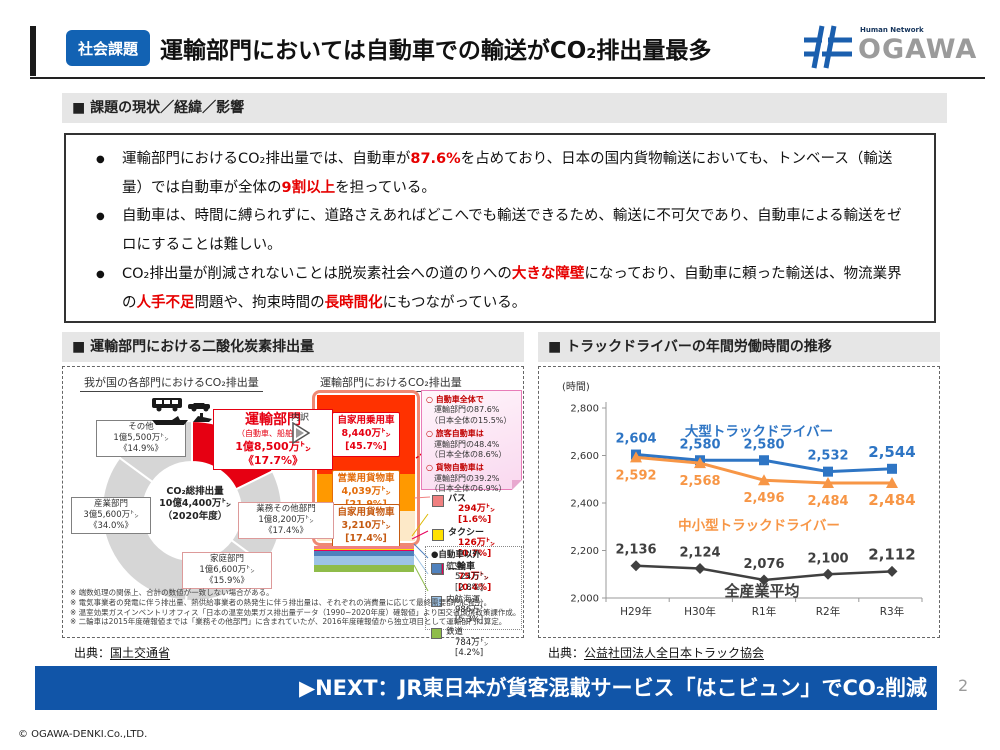 The height and width of the screenshot is (750, 1000). What do you see at coordinates (763, 564) in the screenshot?
I see `data-label: 2,076` at bounding box center [763, 564].